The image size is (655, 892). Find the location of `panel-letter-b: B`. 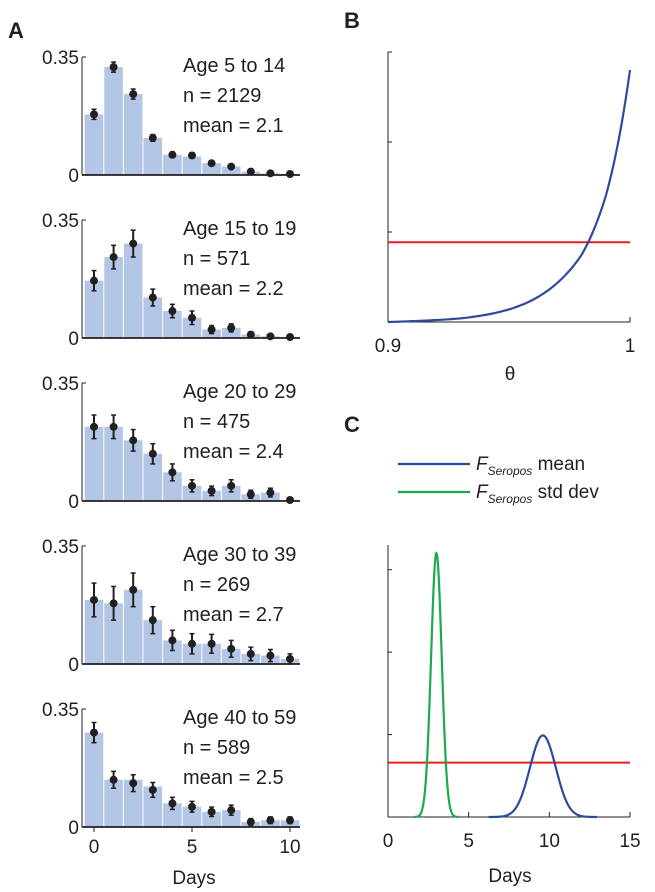

panel-letter-b: B is located at coordinates (352, 20).